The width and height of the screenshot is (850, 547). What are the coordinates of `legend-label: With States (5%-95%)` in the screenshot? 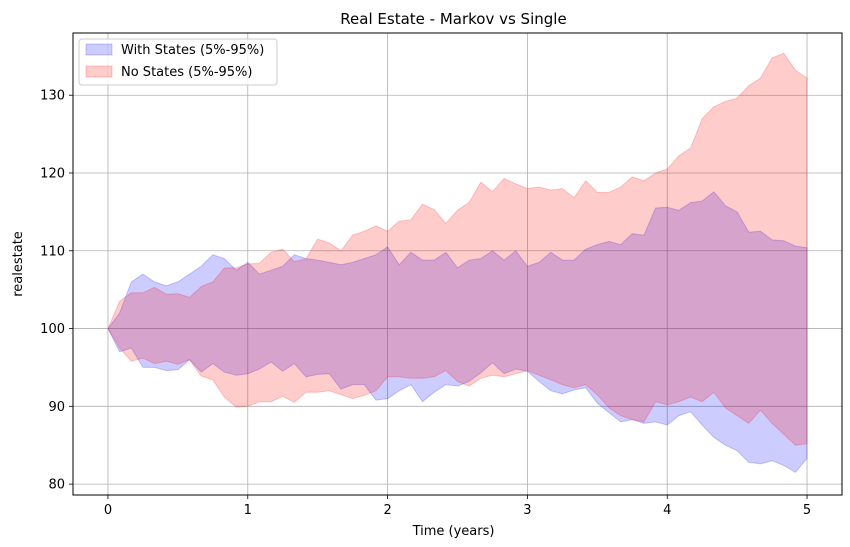 It's located at (192, 50).